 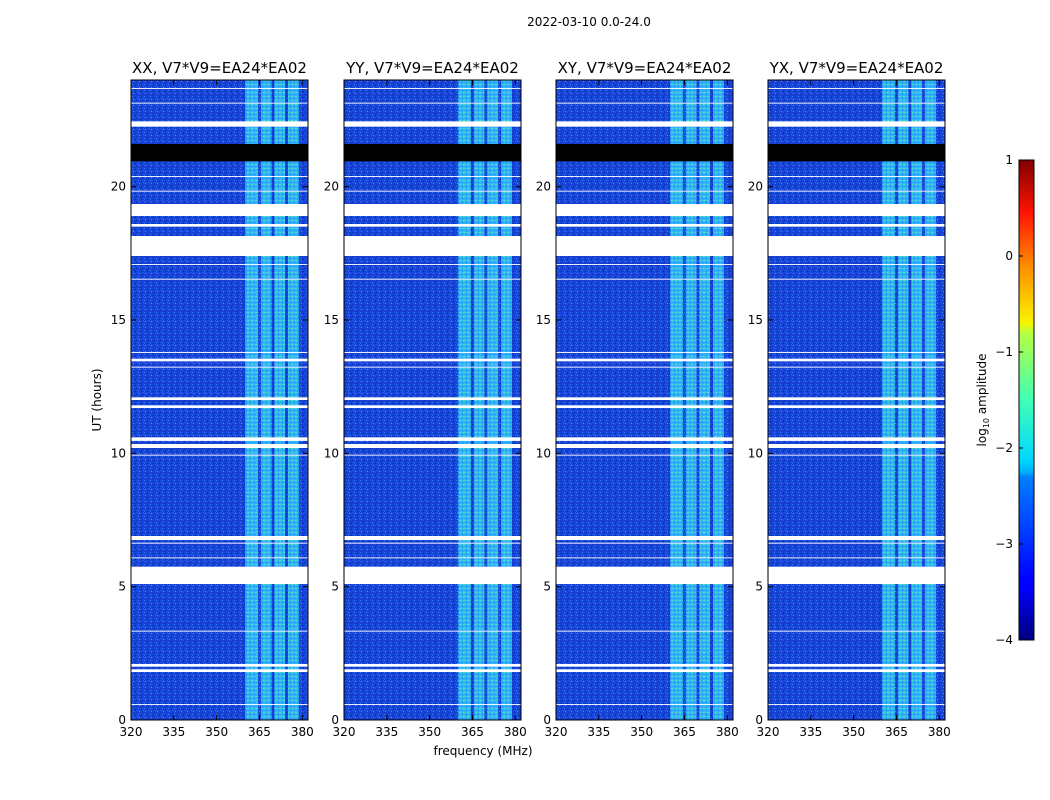 What do you see at coordinates (335, 587) in the screenshot?
I see `y-tick-label: 5` at bounding box center [335, 587].